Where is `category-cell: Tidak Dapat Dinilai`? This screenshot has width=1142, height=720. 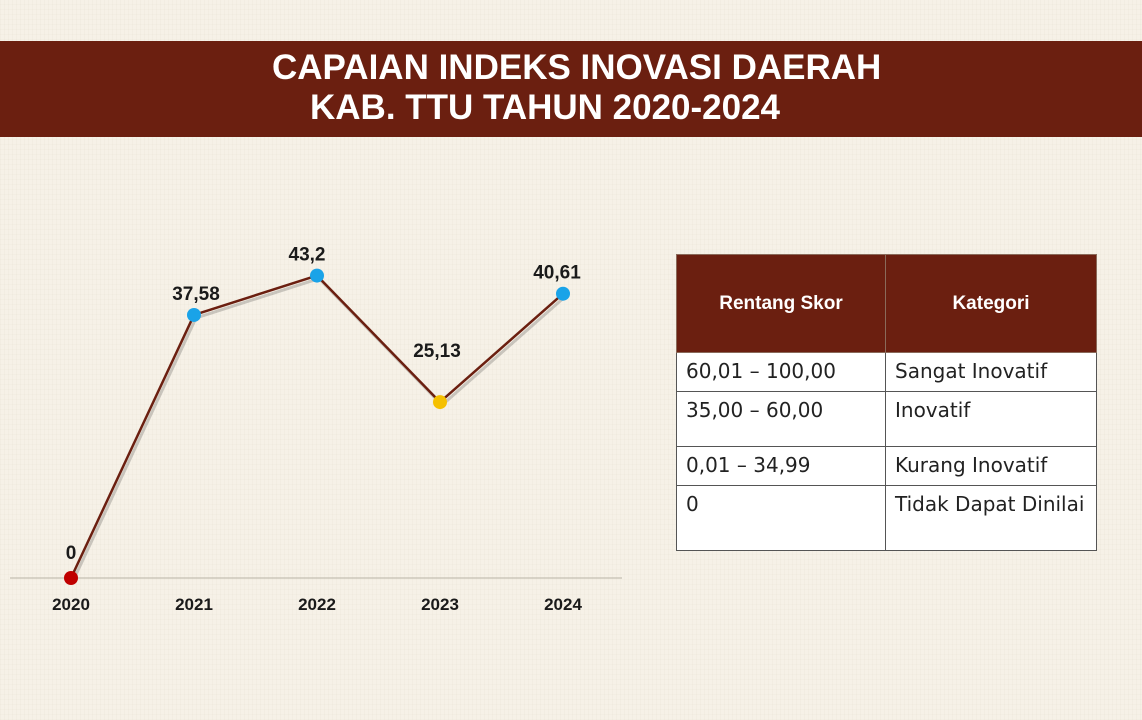 category-cell: Tidak Dapat Dinilai is located at coordinates (991, 518).